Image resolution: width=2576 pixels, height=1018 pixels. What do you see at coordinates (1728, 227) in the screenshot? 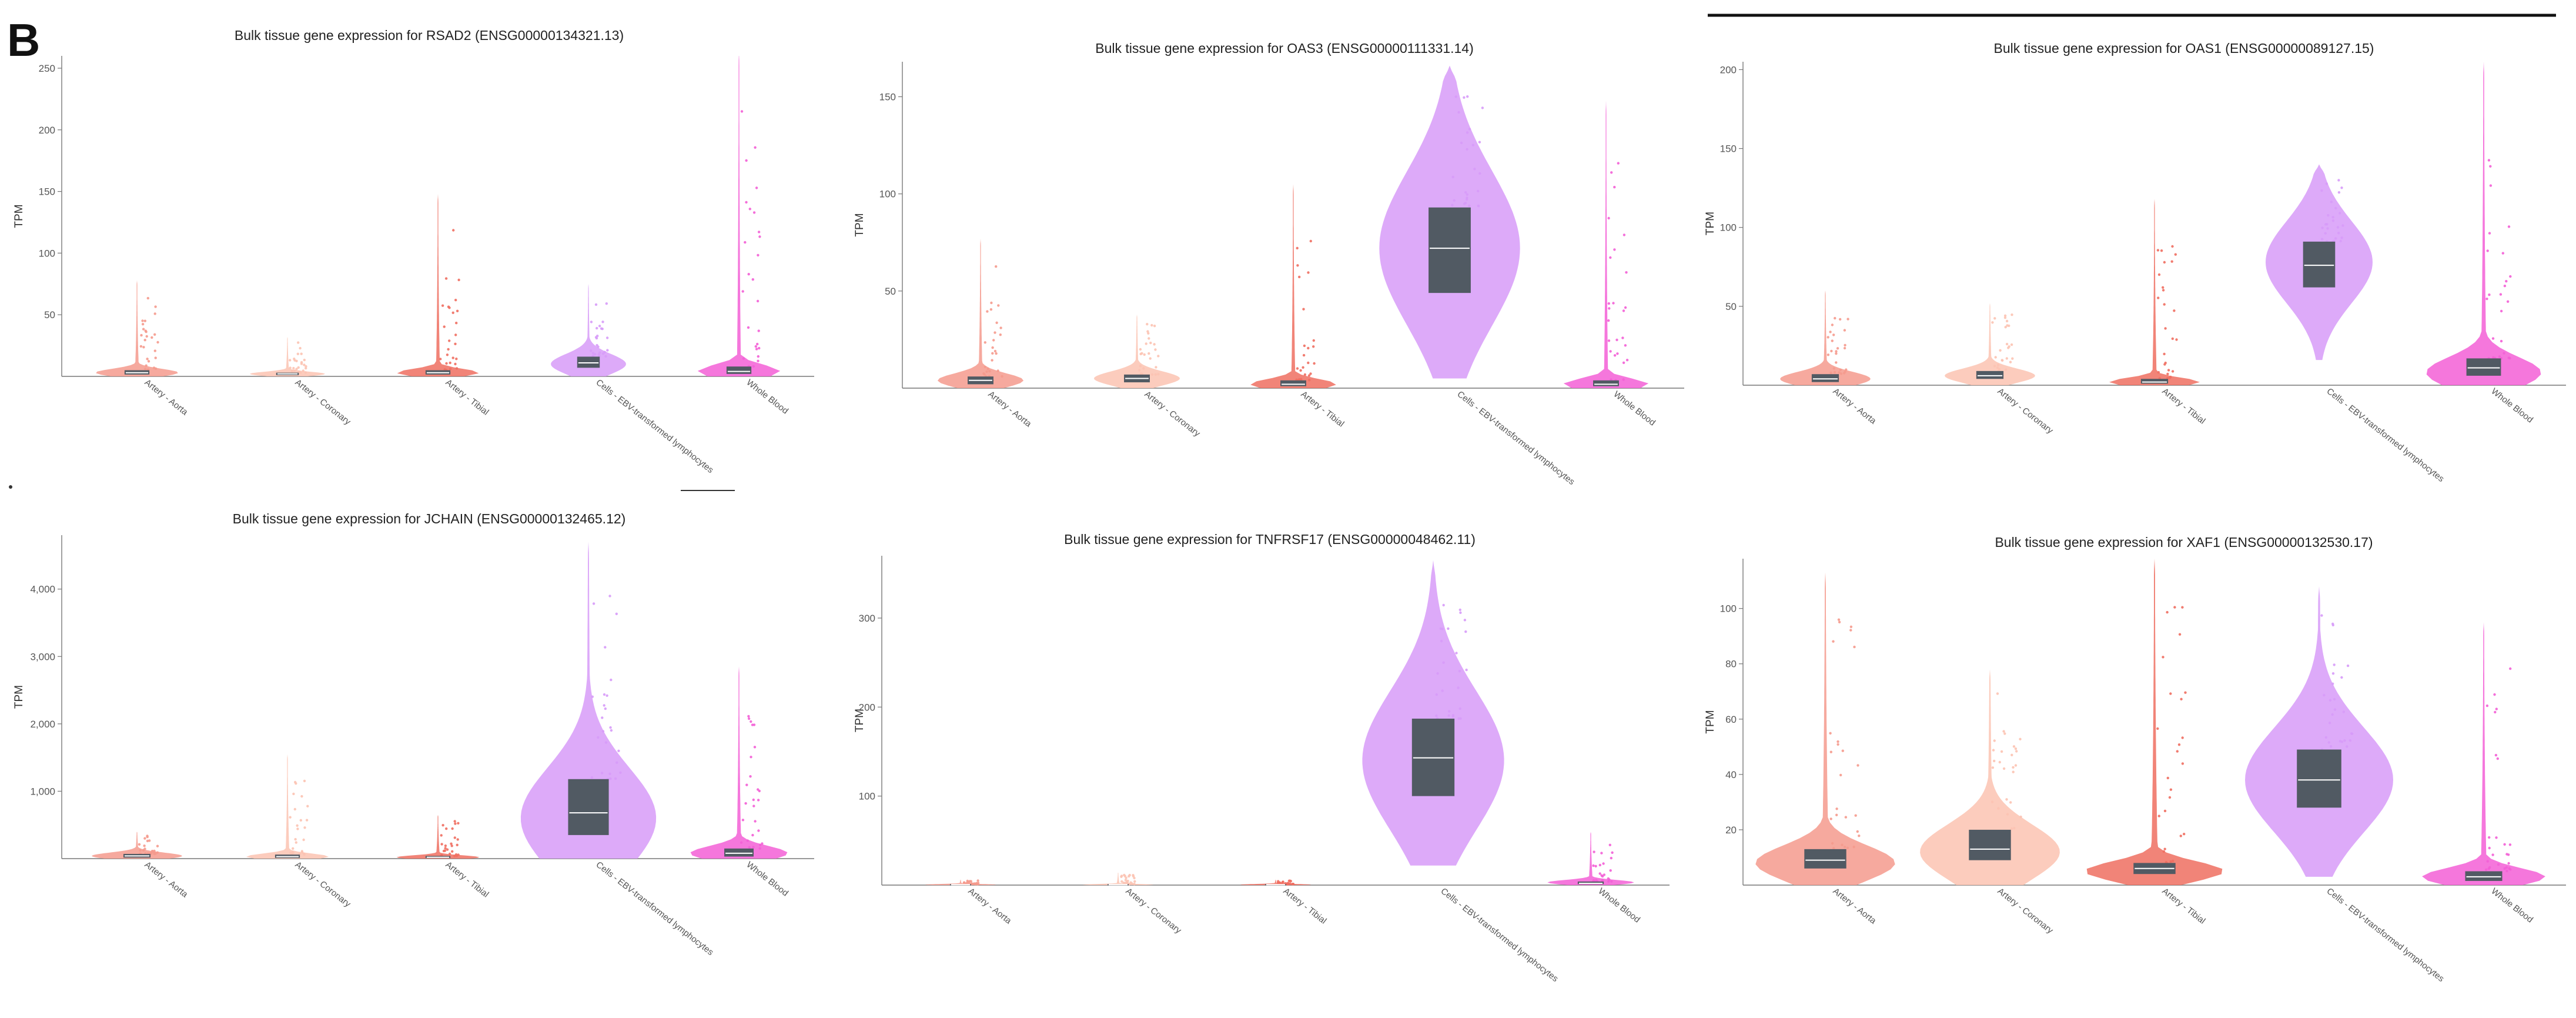
I see `y-tick-label: 100` at bounding box center [1728, 227].